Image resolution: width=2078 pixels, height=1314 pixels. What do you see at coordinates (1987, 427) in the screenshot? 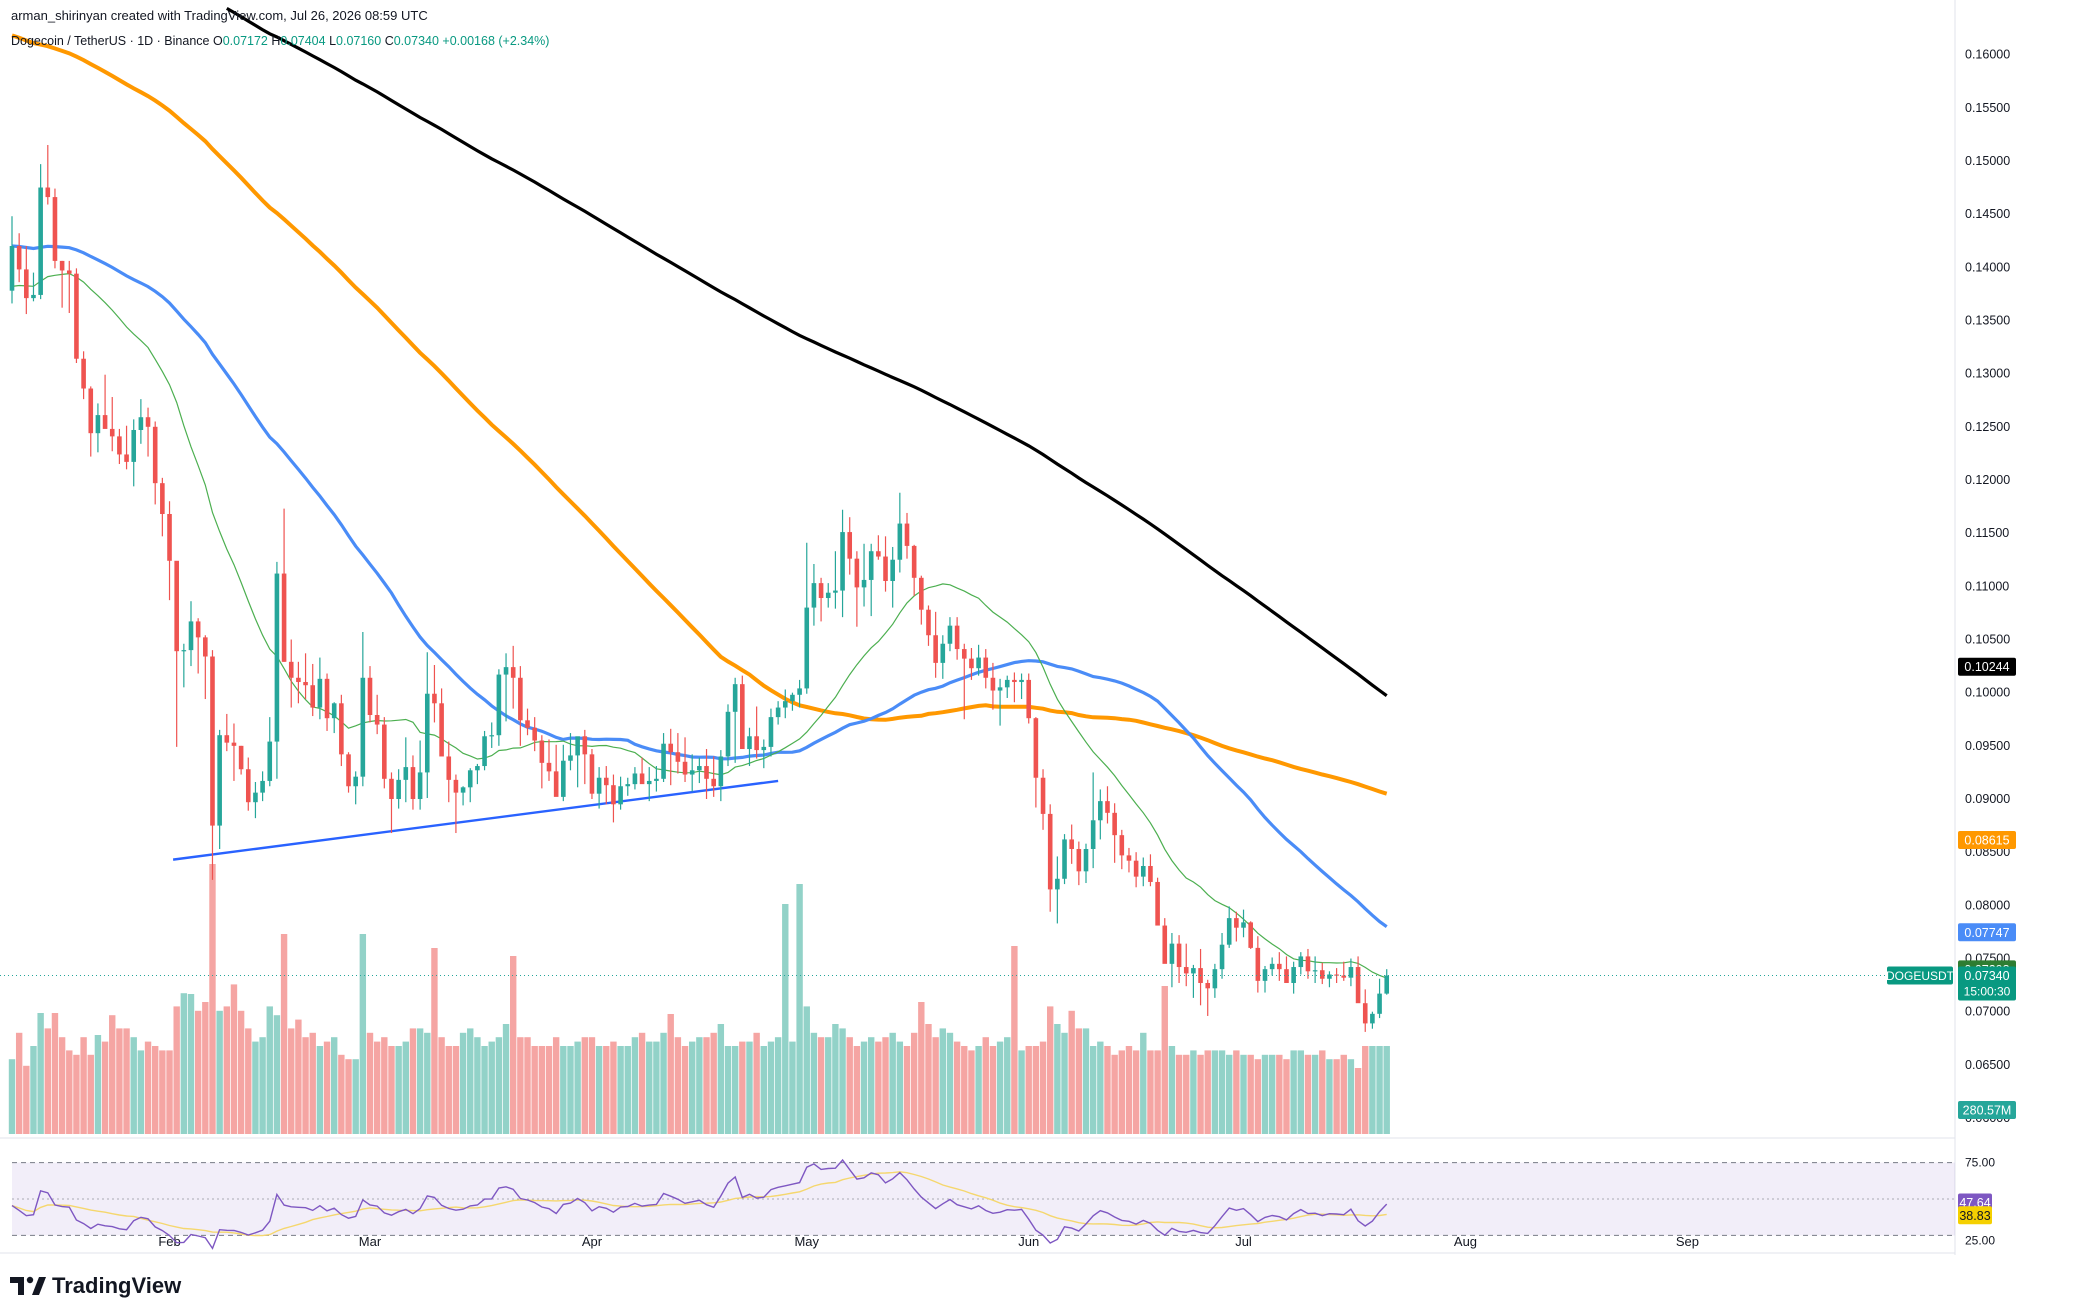
I see `price-axis-tick: 0.12500` at bounding box center [1987, 427].